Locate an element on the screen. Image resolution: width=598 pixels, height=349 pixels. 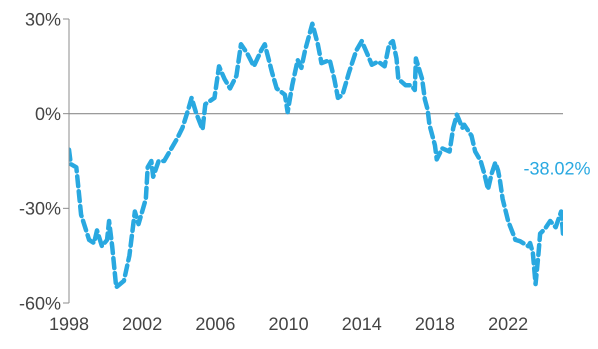
x-tick-label: 1998 is located at coordinates (69, 324).